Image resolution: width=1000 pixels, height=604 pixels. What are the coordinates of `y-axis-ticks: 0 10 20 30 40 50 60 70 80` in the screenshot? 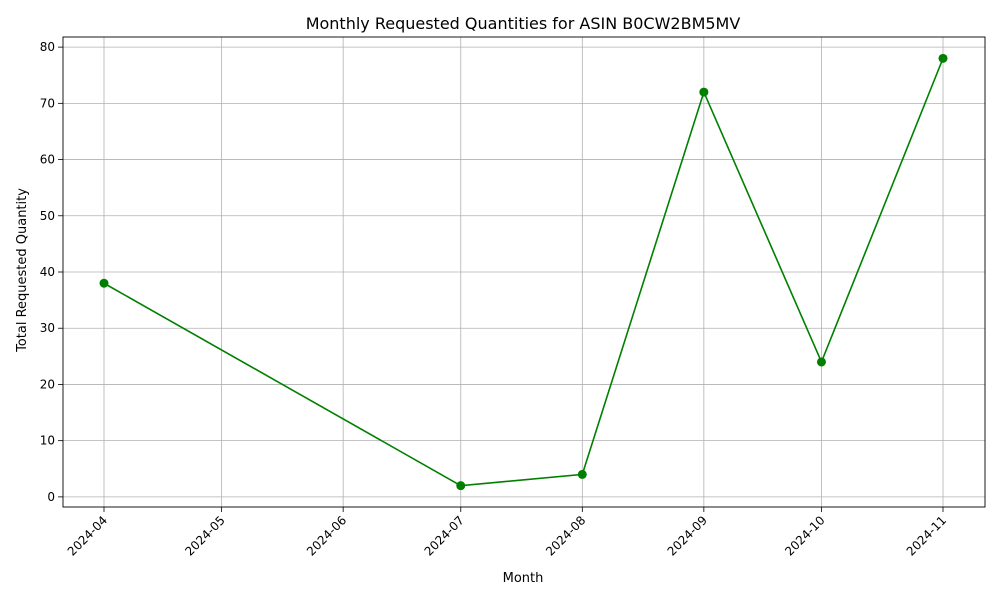 It's located at (51, 272).